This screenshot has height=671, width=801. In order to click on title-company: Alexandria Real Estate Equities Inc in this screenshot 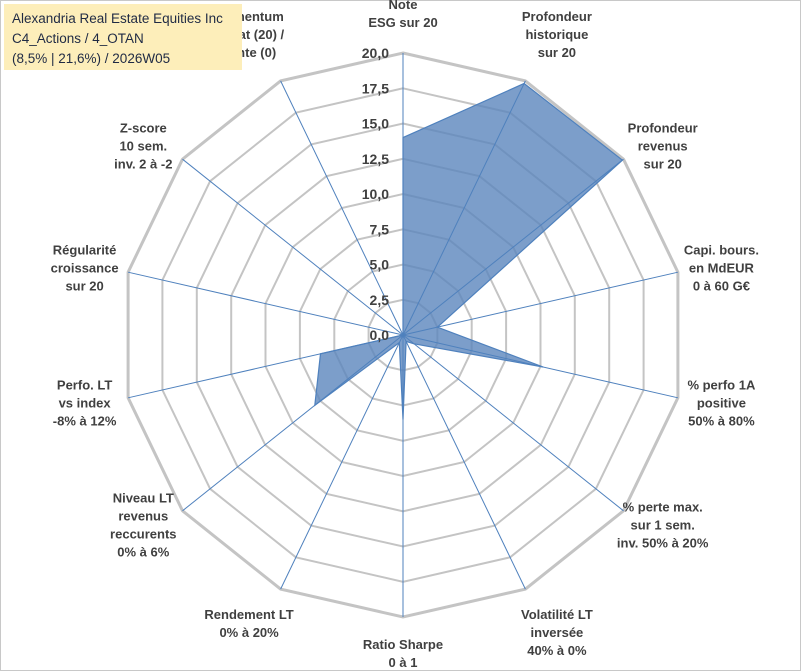, I will do `click(117, 18)`.